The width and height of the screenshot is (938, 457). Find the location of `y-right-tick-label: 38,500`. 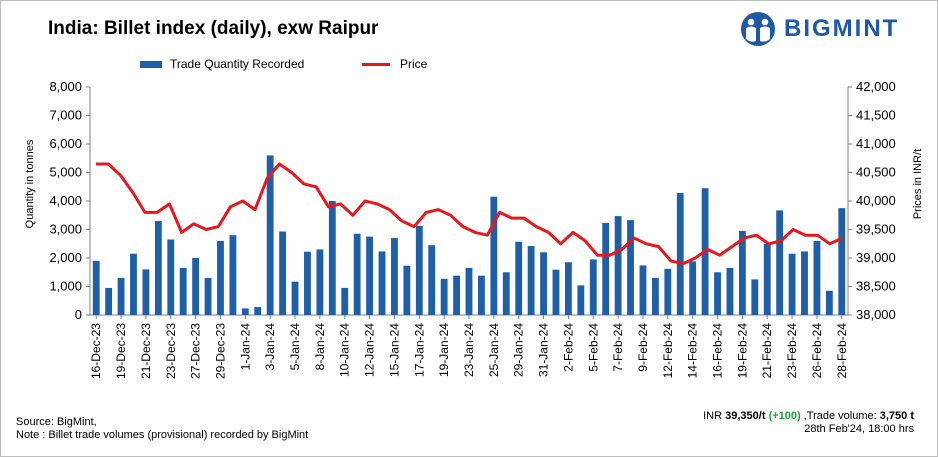

y-right-tick-label: 38,500 is located at coordinates (876, 286).